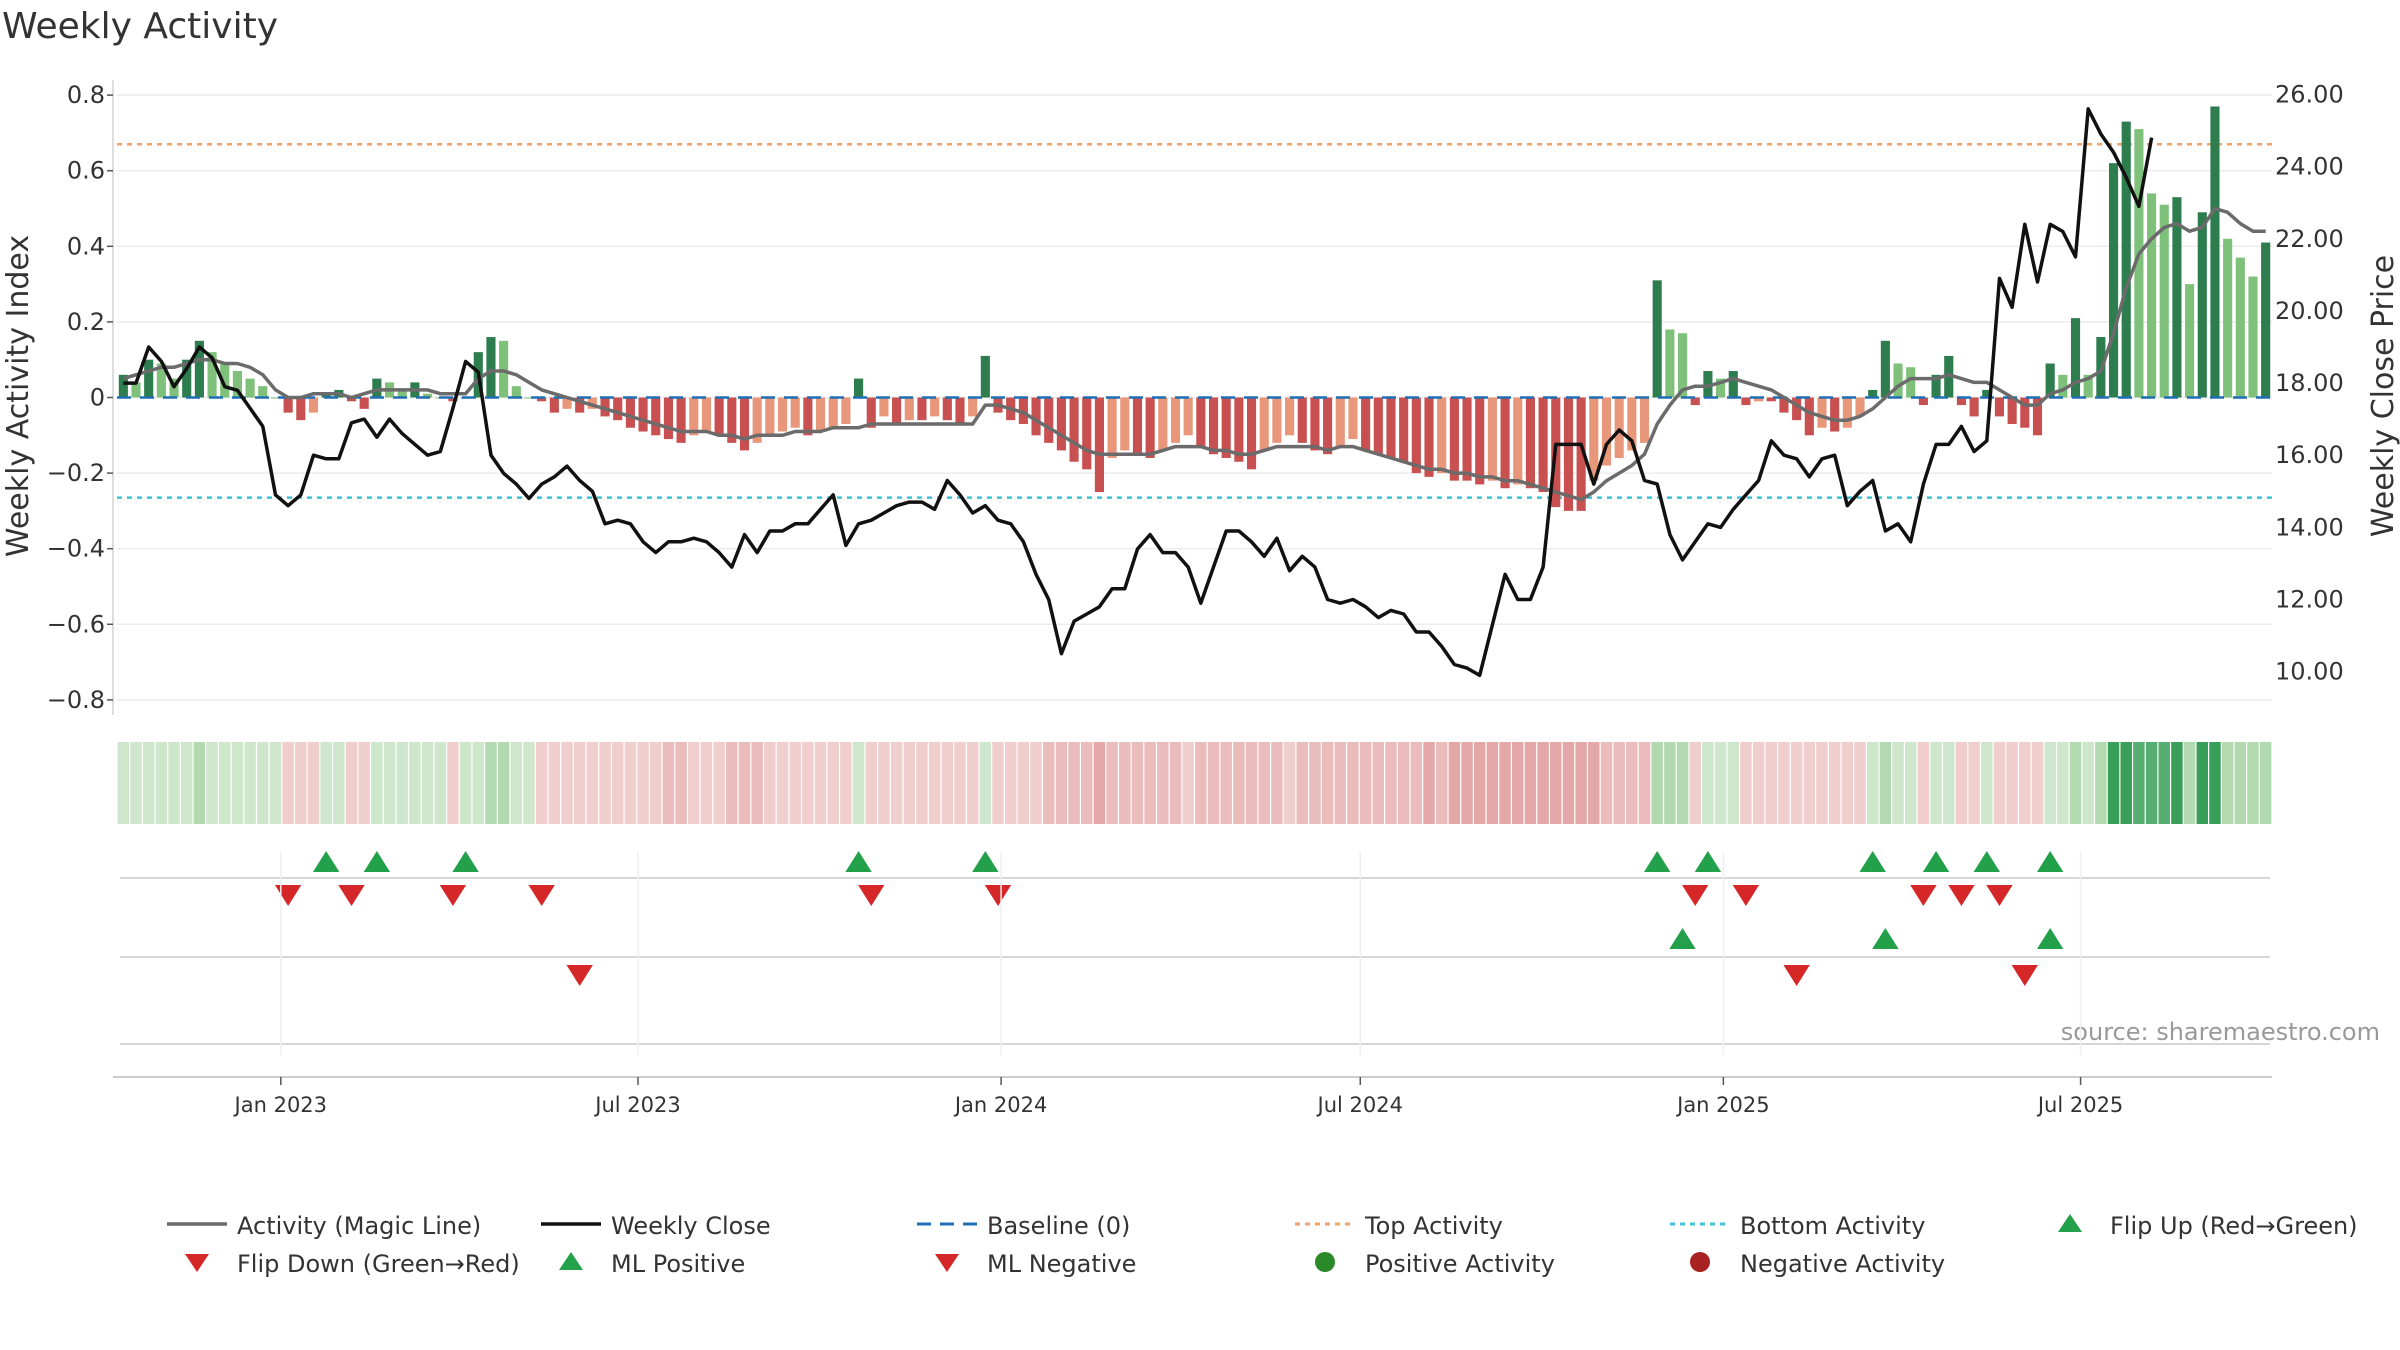 The image size is (2400, 1350). Describe the element at coordinates (2309, 167) in the screenshot. I see `y2-tick-label: 24.00` at that location.